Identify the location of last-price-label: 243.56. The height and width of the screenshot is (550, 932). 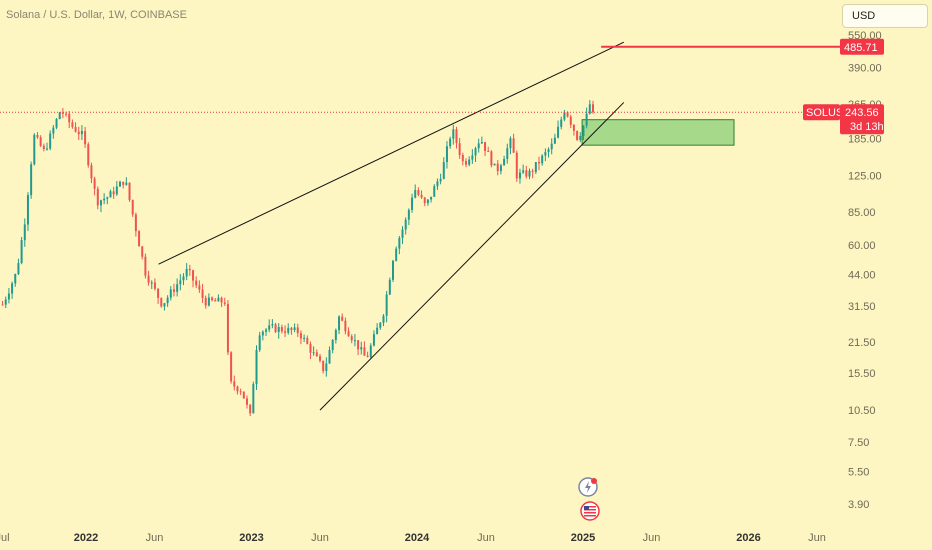
(862, 113).